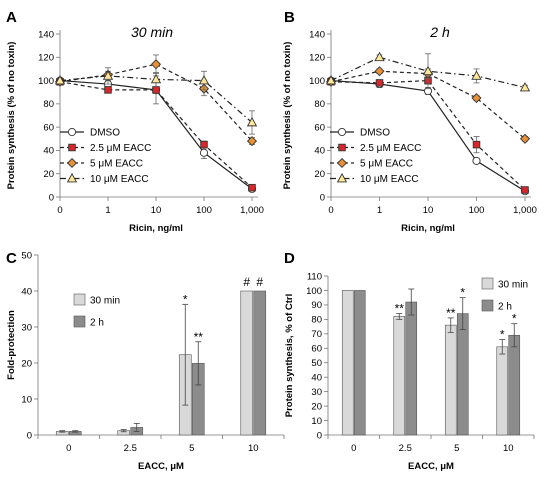 This screenshot has width=550, height=479. What do you see at coordinates (167, 355) in the screenshot?
I see `series-1: ** #` at bounding box center [167, 355].